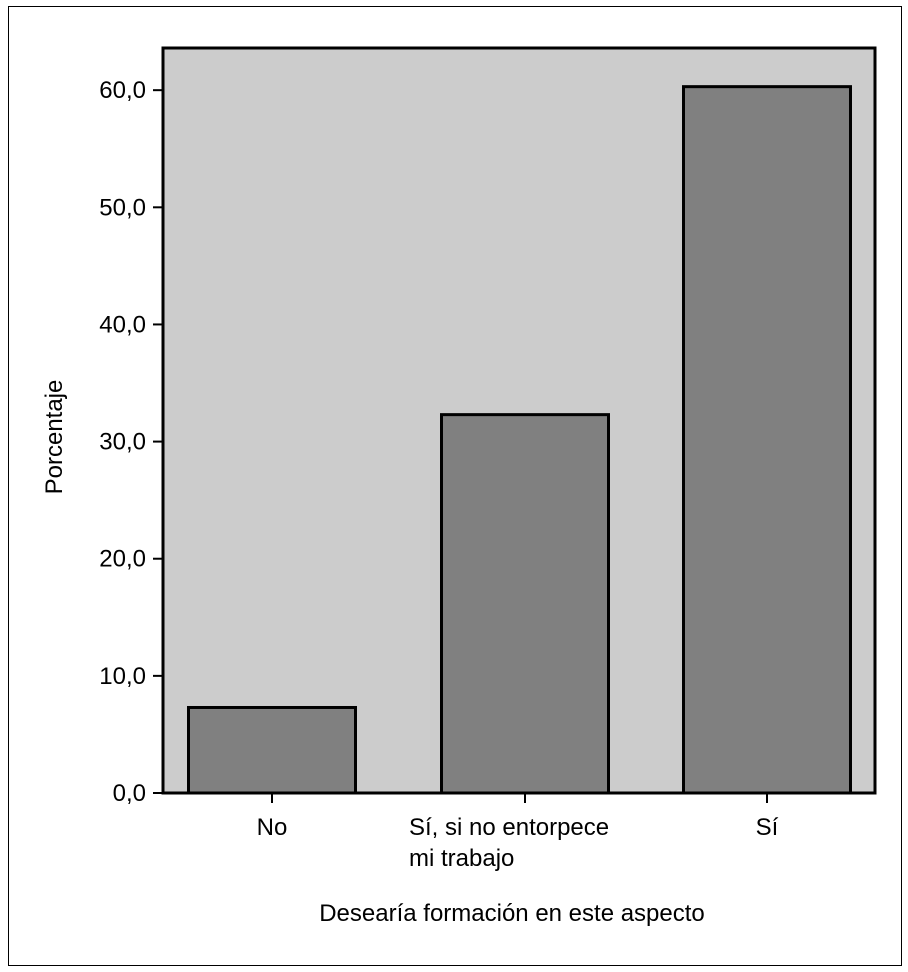  I want to click on y-tick-label: 30,0, so click(122, 442).